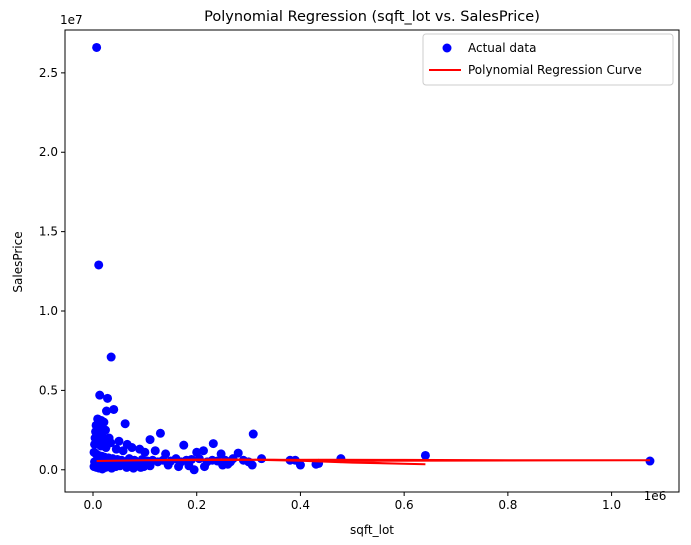  What do you see at coordinates (447, 48) in the screenshot?
I see `legend-marker-actual-data` at bounding box center [447, 48].